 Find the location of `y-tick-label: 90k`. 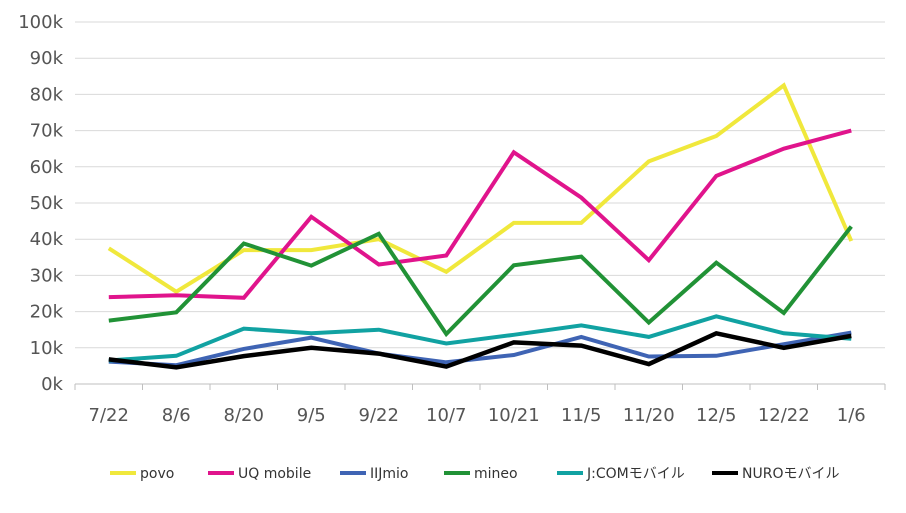

y-tick-label: 90k is located at coordinates (47, 58).